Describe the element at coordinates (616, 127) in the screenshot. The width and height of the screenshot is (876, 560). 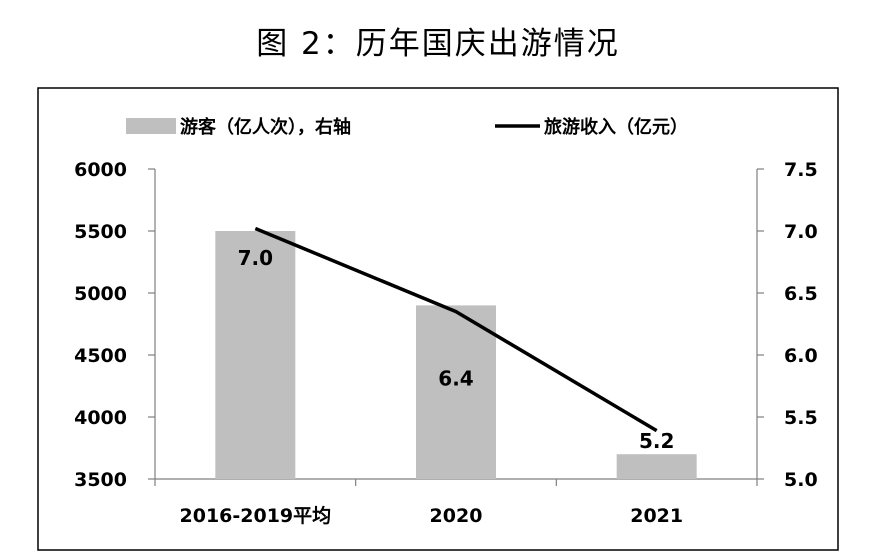
I see `legend-label-line: 旅游收入（亿元）` at that location.